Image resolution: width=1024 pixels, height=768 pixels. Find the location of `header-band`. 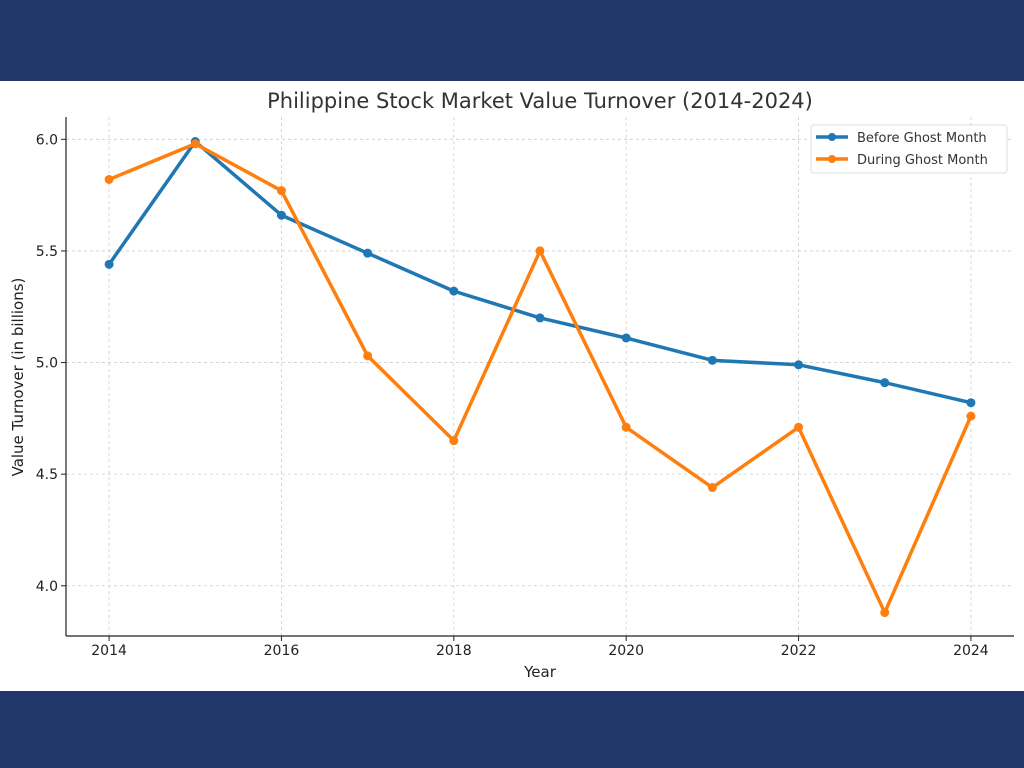

header-band is located at coordinates (512, 40).